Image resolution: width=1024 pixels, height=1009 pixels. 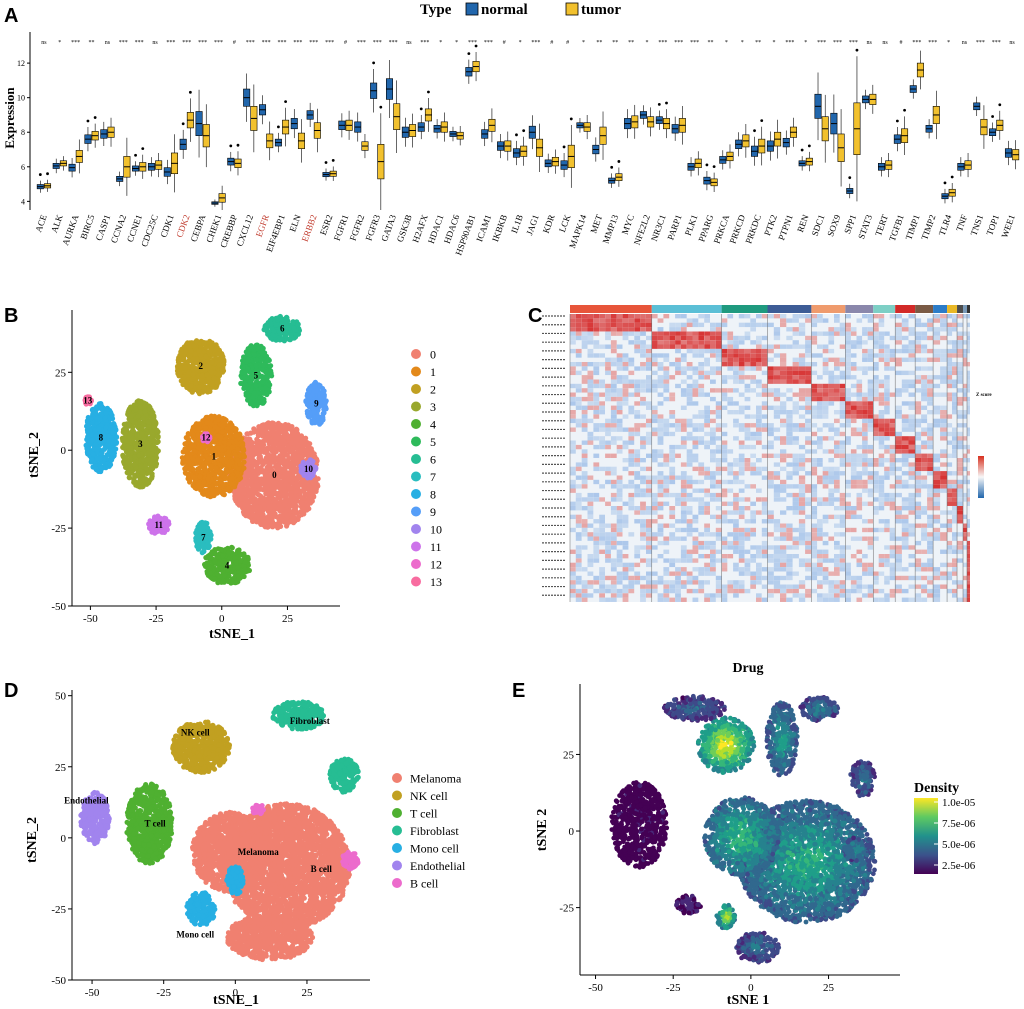 I want to click on gene-label: PLK1, so click(x=691, y=225).